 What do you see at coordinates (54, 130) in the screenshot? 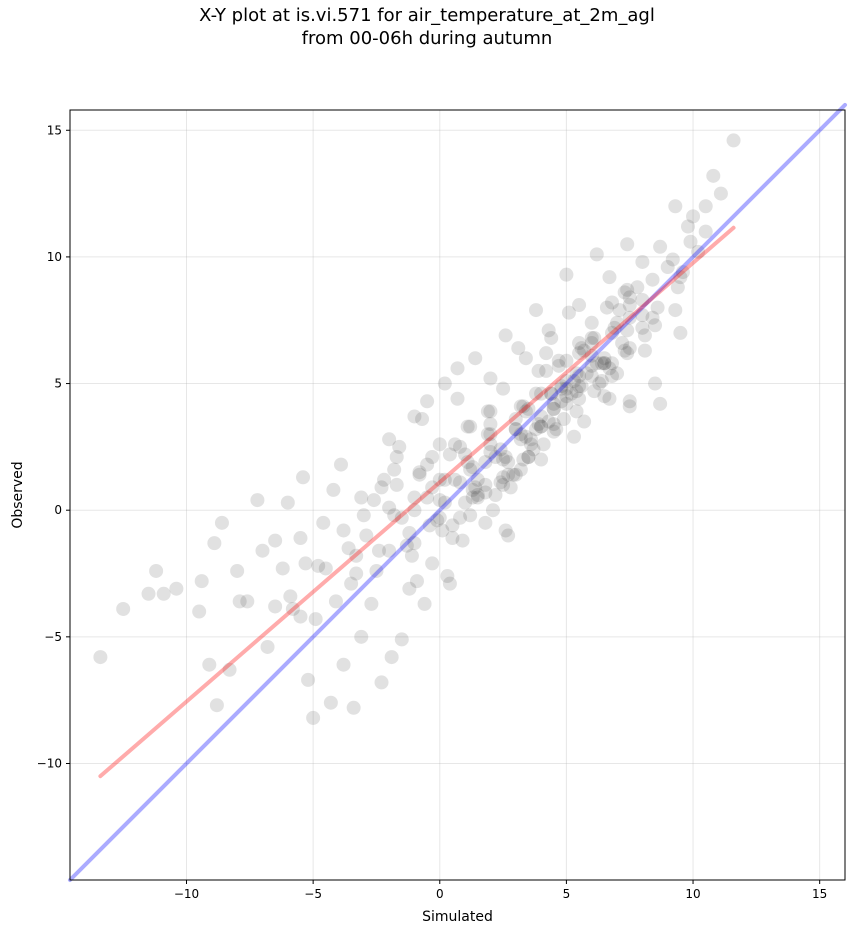
I see `y-tick-label: 15` at bounding box center [54, 130].